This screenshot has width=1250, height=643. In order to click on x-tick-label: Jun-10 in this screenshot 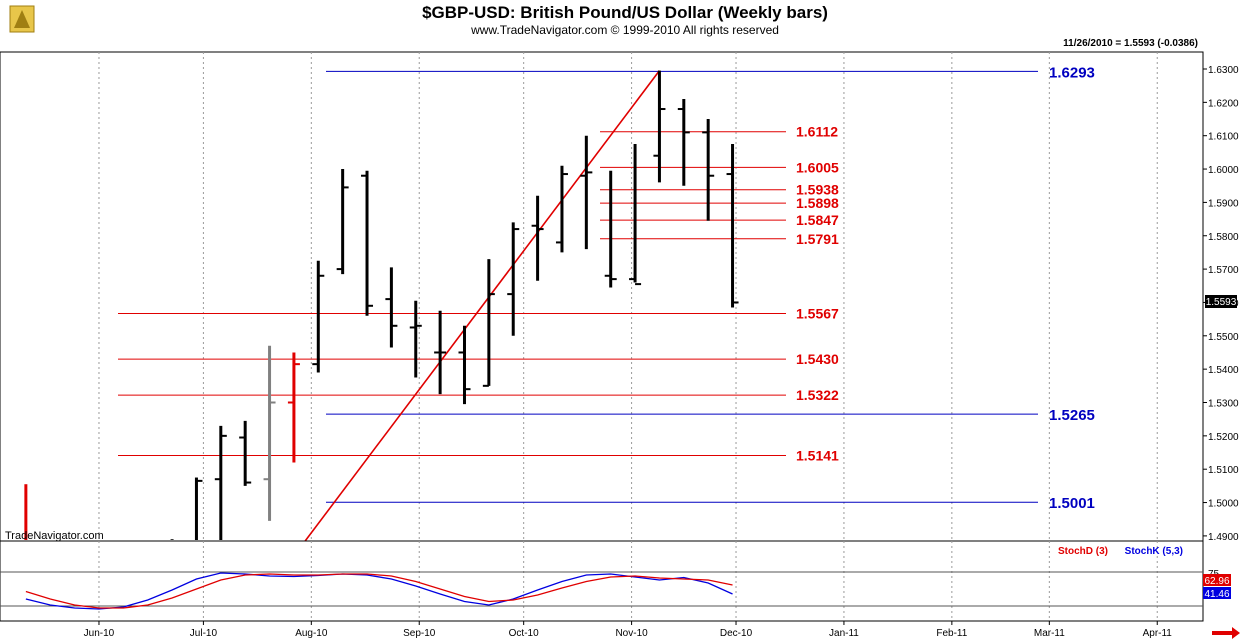, I will do `click(99, 633)`.